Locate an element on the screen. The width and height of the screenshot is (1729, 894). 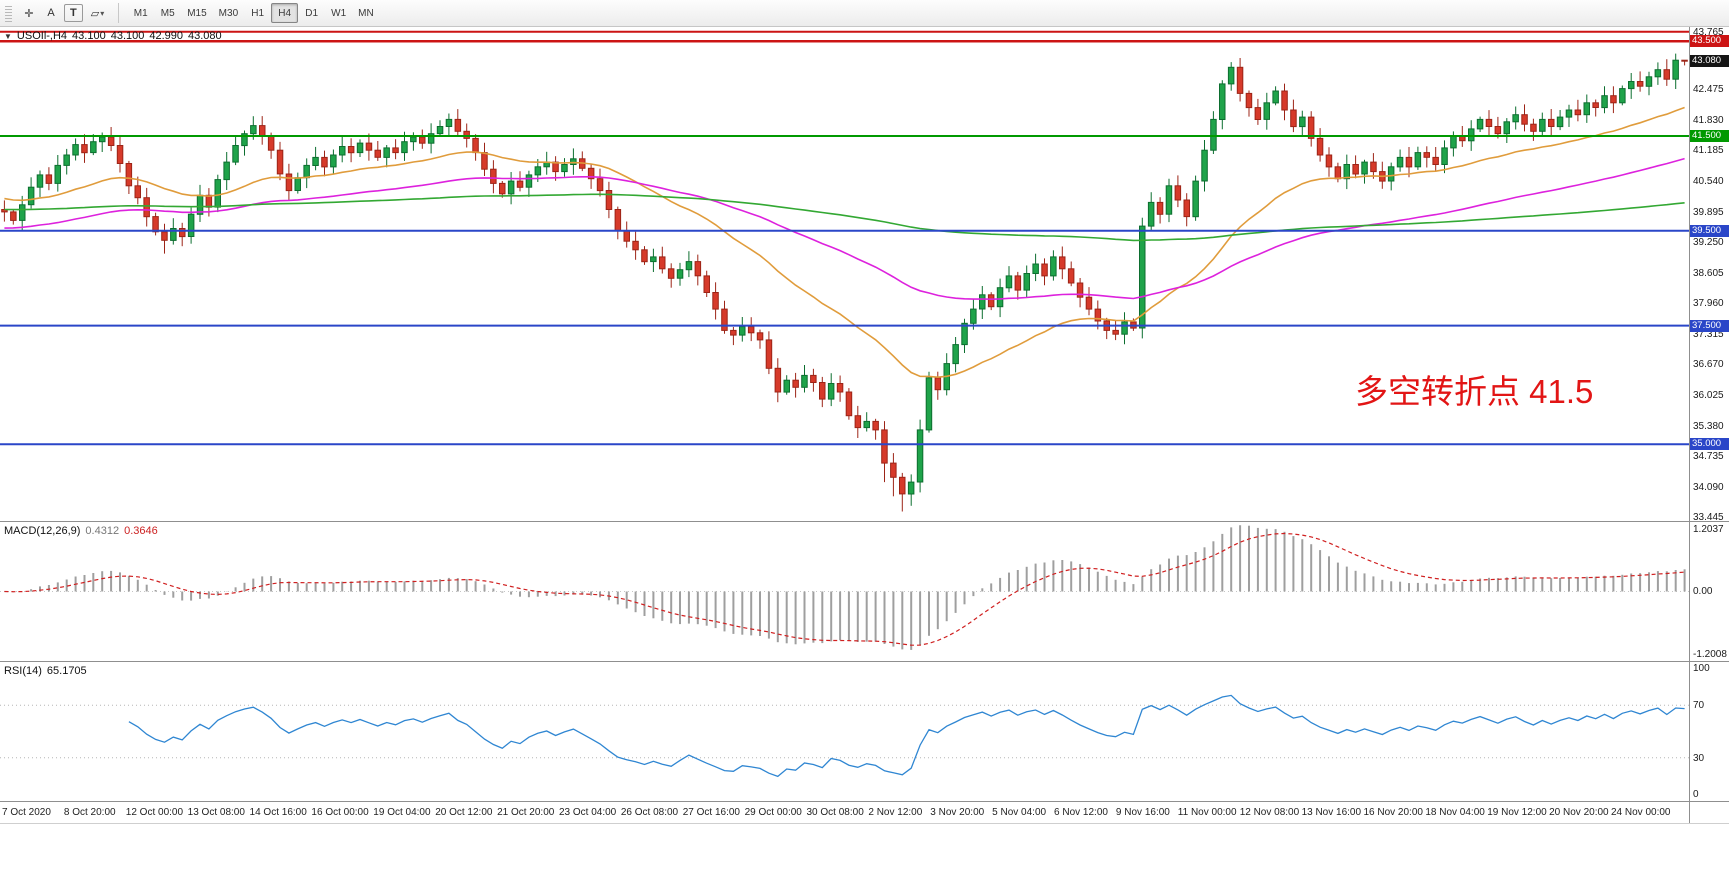
price-axis-label: 41.185 is located at coordinates (1708, 151).